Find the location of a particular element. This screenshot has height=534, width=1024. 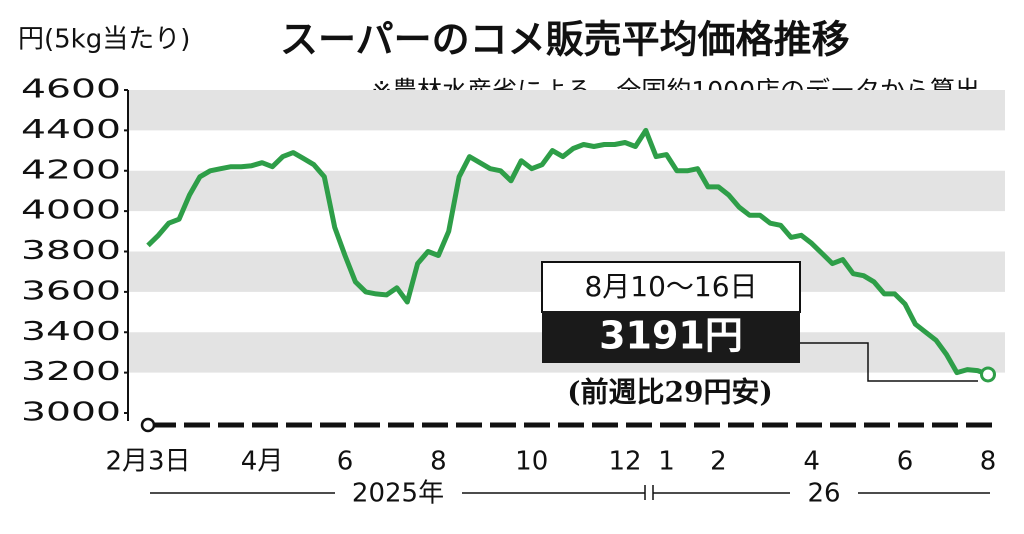

year-label: 26 is located at coordinates (823, 494).